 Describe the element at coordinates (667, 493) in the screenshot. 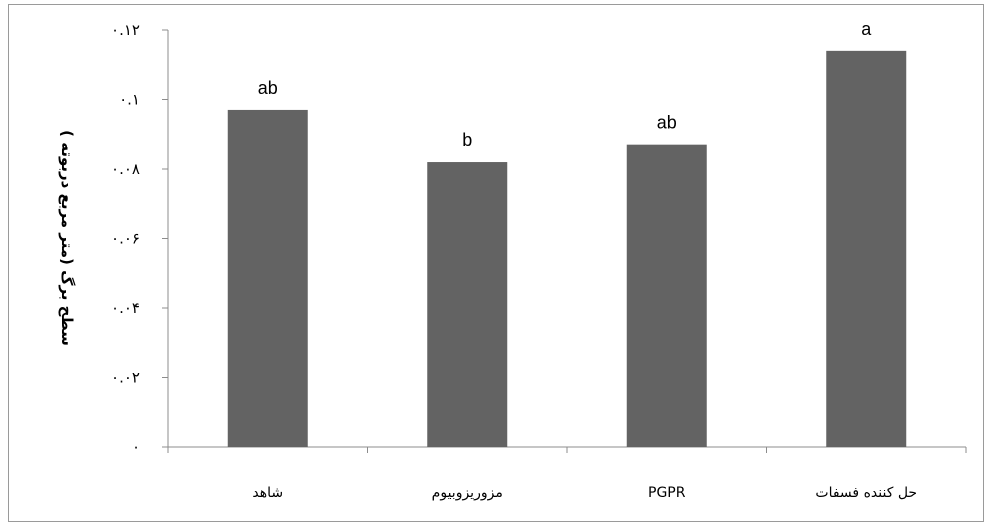

I see `x-tick-label: PGPR` at that location.